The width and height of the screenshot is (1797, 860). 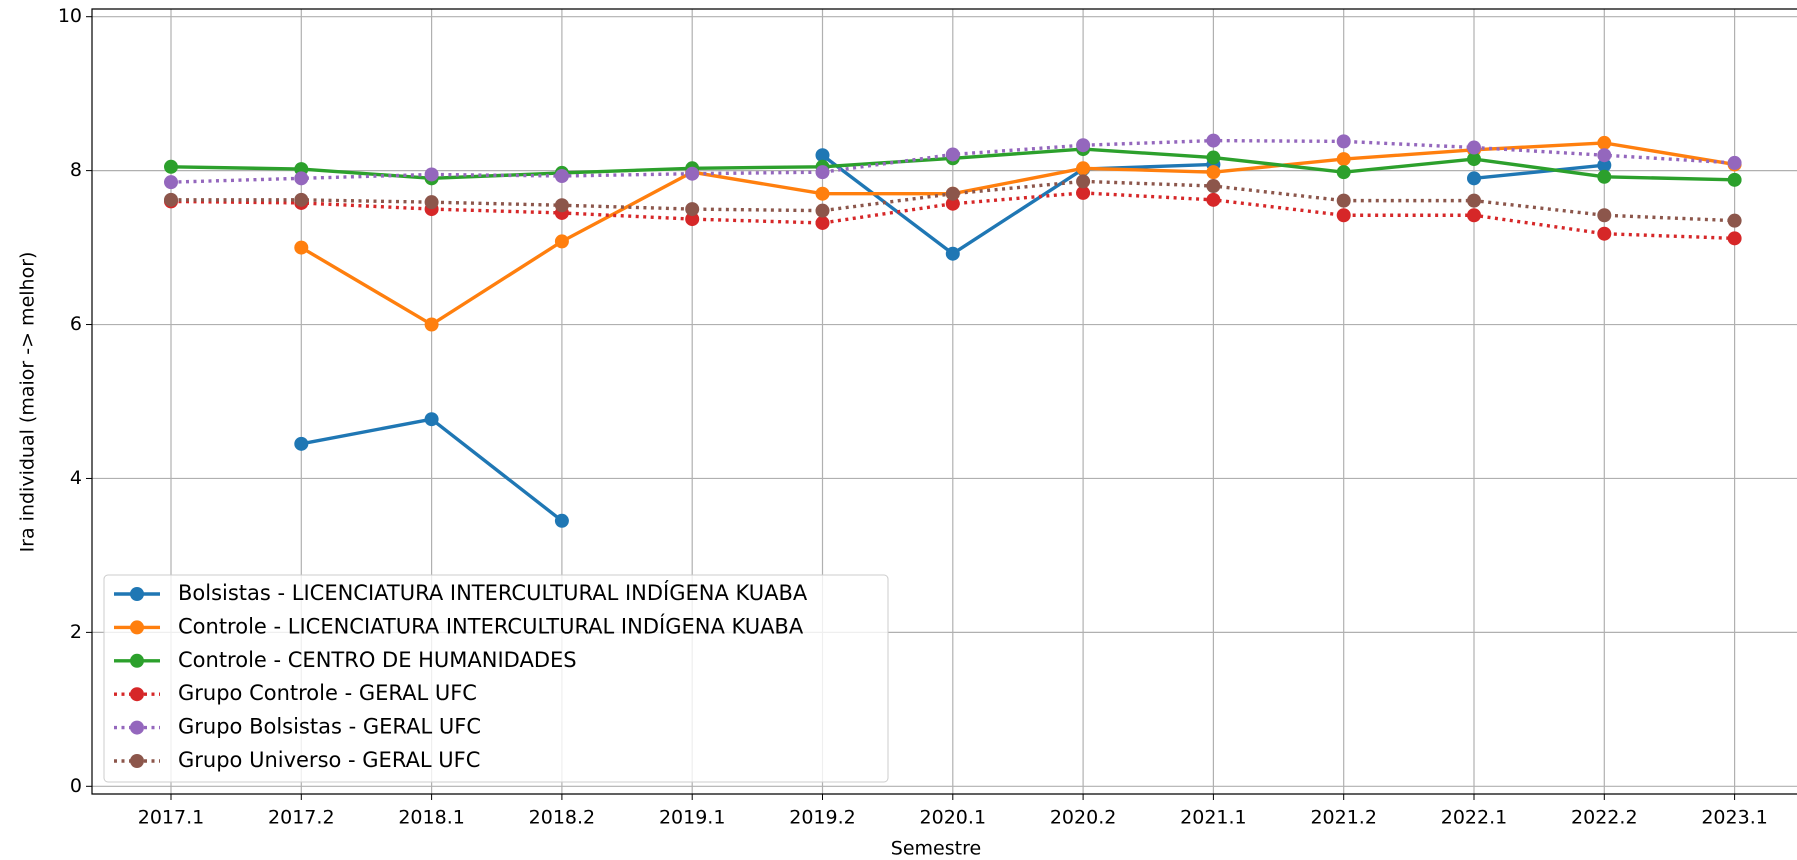 What do you see at coordinates (953, 818) in the screenshot?
I see `x-tick-label: 2020.1` at bounding box center [953, 818].